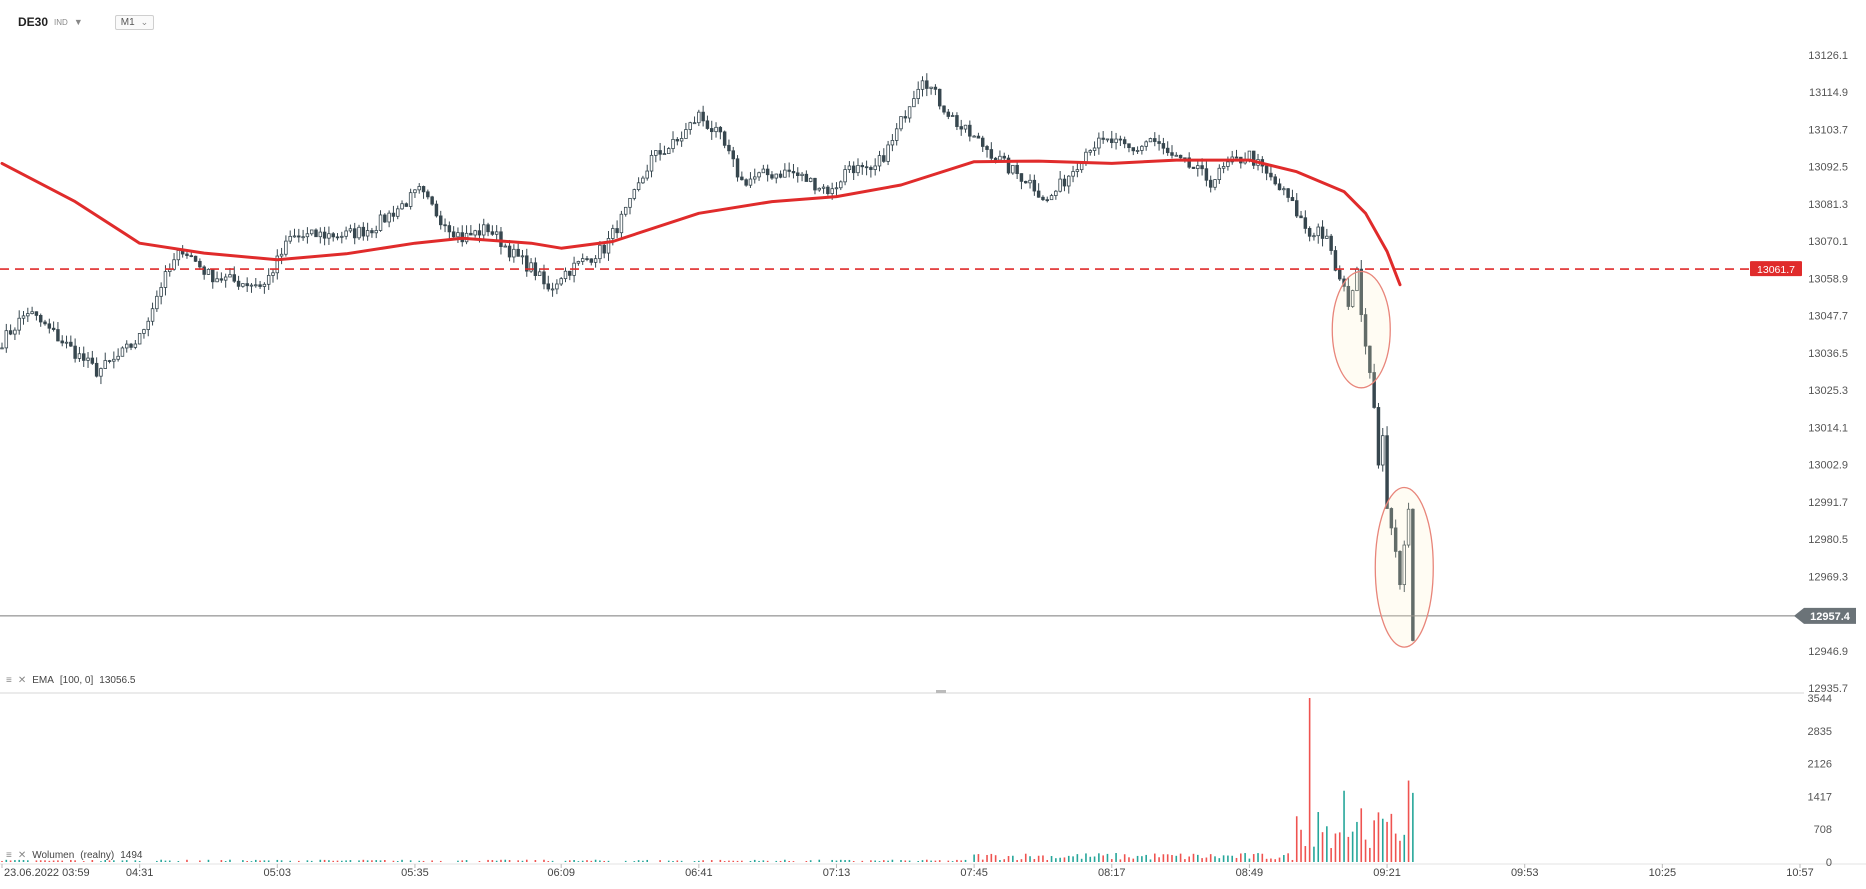 Image resolution: width=1866 pixels, height=889 pixels. I want to click on volume-tick-label: 3544, so click(1820, 699).